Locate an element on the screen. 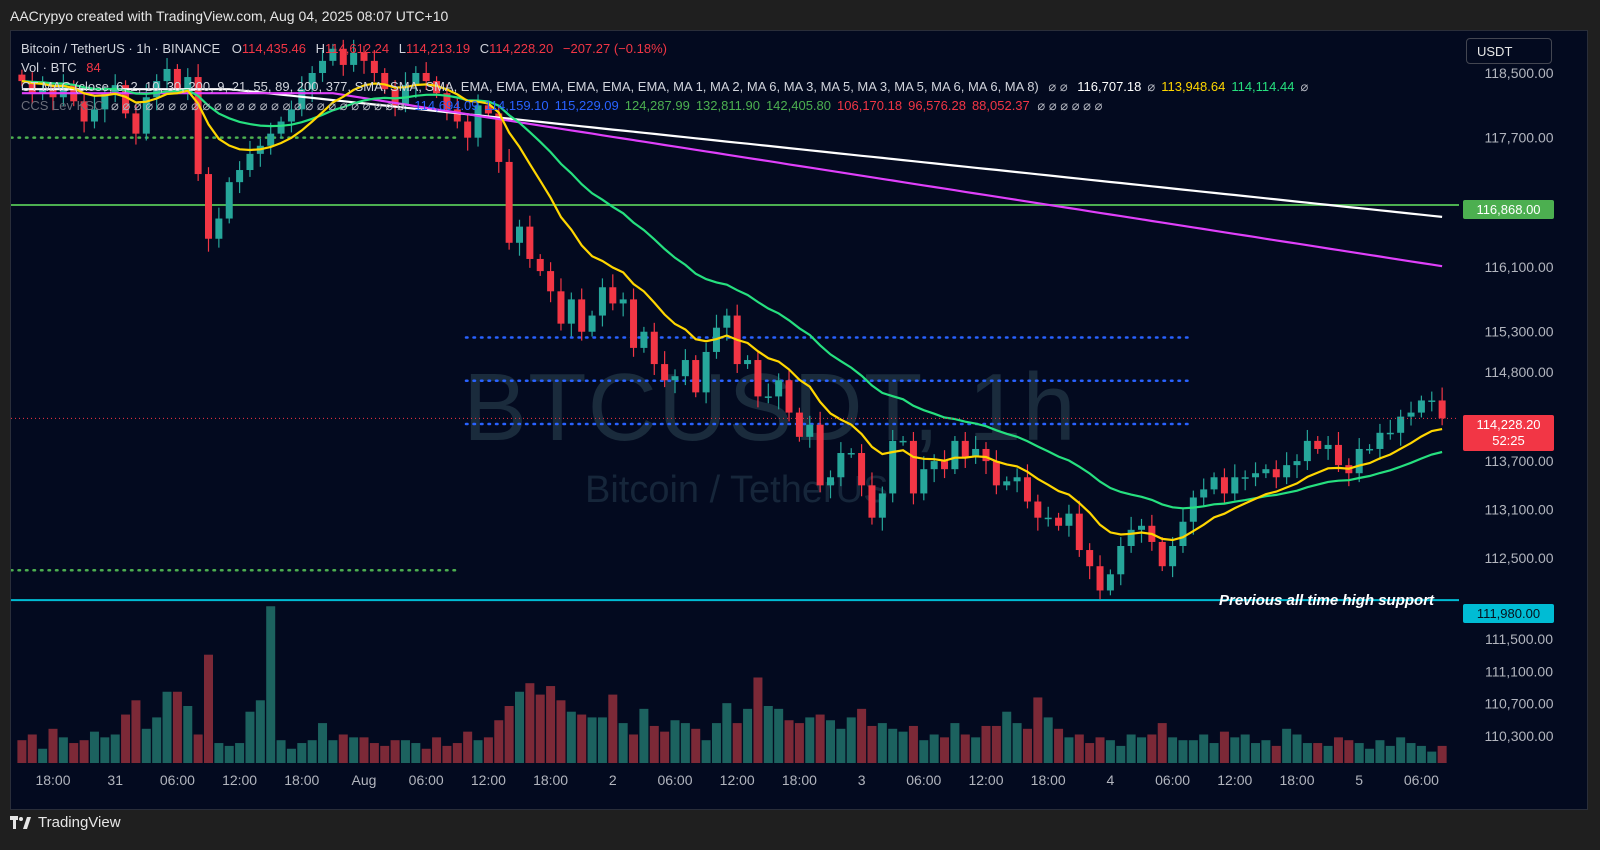  legend-ccs-label: CCS Lev KSC is located at coordinates (62, 105).